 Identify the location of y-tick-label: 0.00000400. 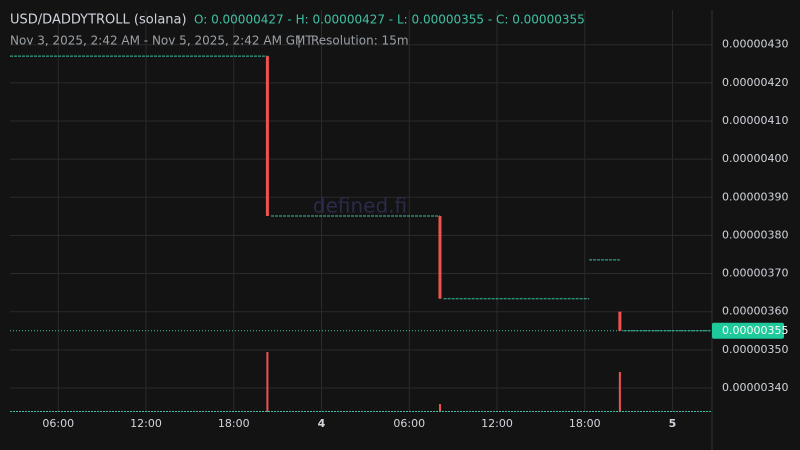
(755, 158).